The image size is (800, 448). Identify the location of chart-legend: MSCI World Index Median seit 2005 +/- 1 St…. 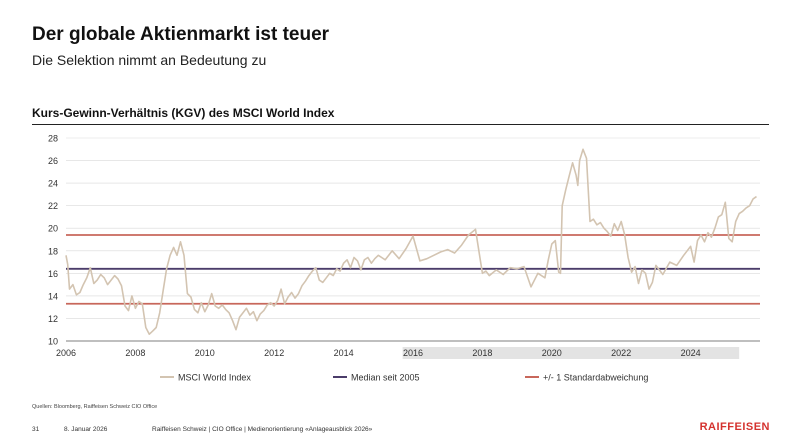
(404, 378).